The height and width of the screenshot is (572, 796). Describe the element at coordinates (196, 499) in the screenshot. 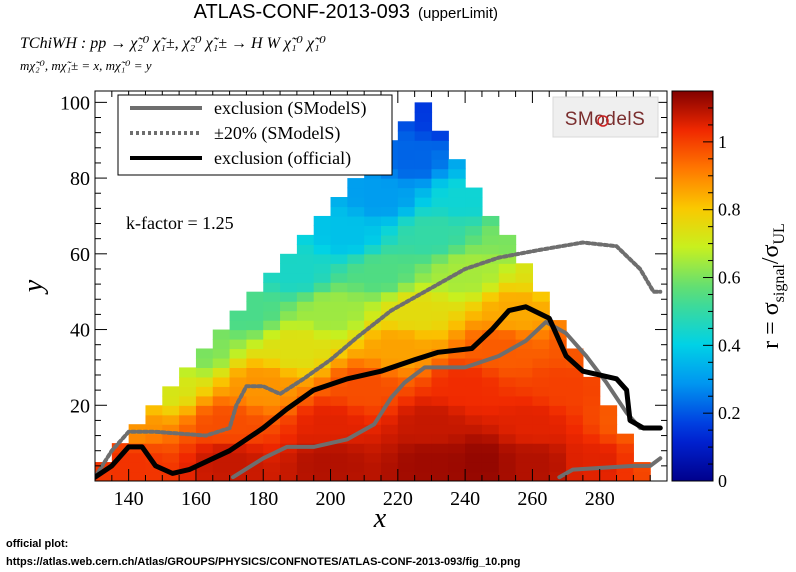

I see `x-tick-label: 160` at that location.